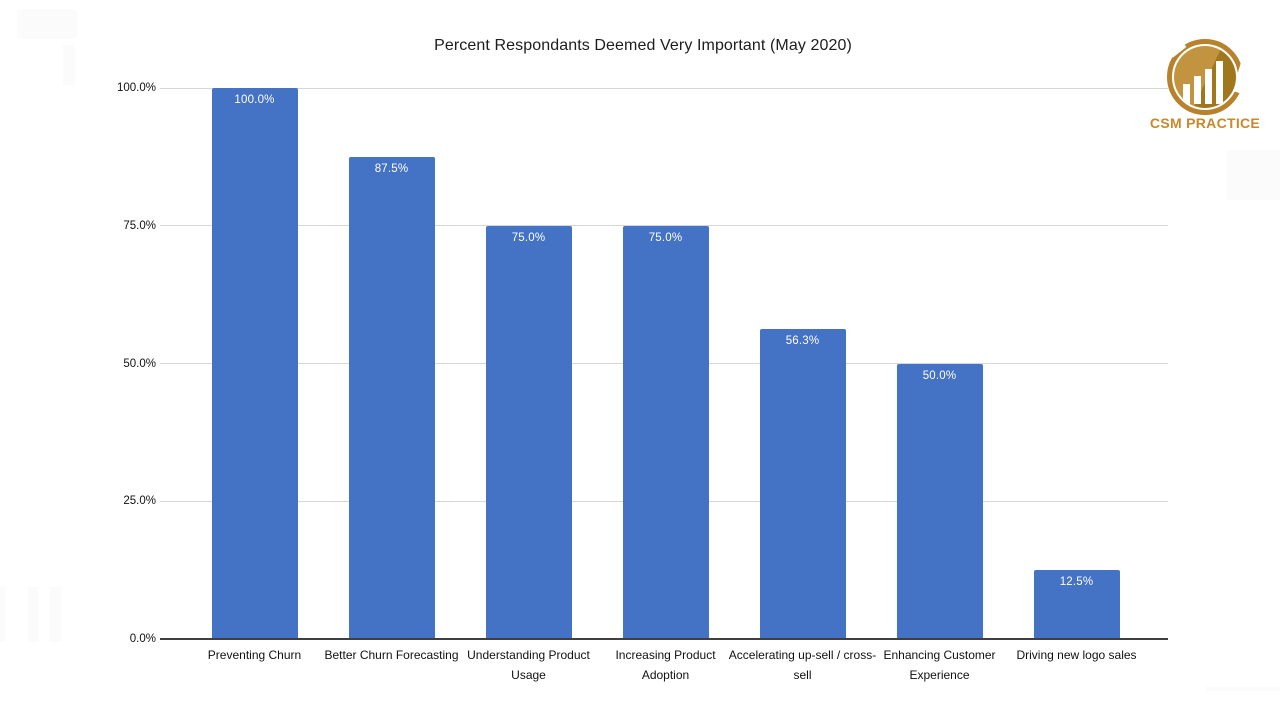  What do you see at coordinates (254, 100) in the screenshot?
I see `bar-value-label: 100.0%` at bounding box center [254, 100].